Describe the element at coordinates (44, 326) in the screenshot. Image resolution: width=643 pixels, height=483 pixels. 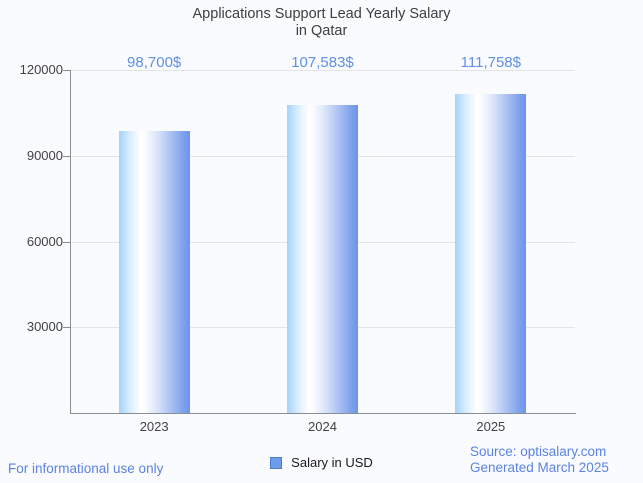
I see `y-tick-label-30000: 30000` at that location.